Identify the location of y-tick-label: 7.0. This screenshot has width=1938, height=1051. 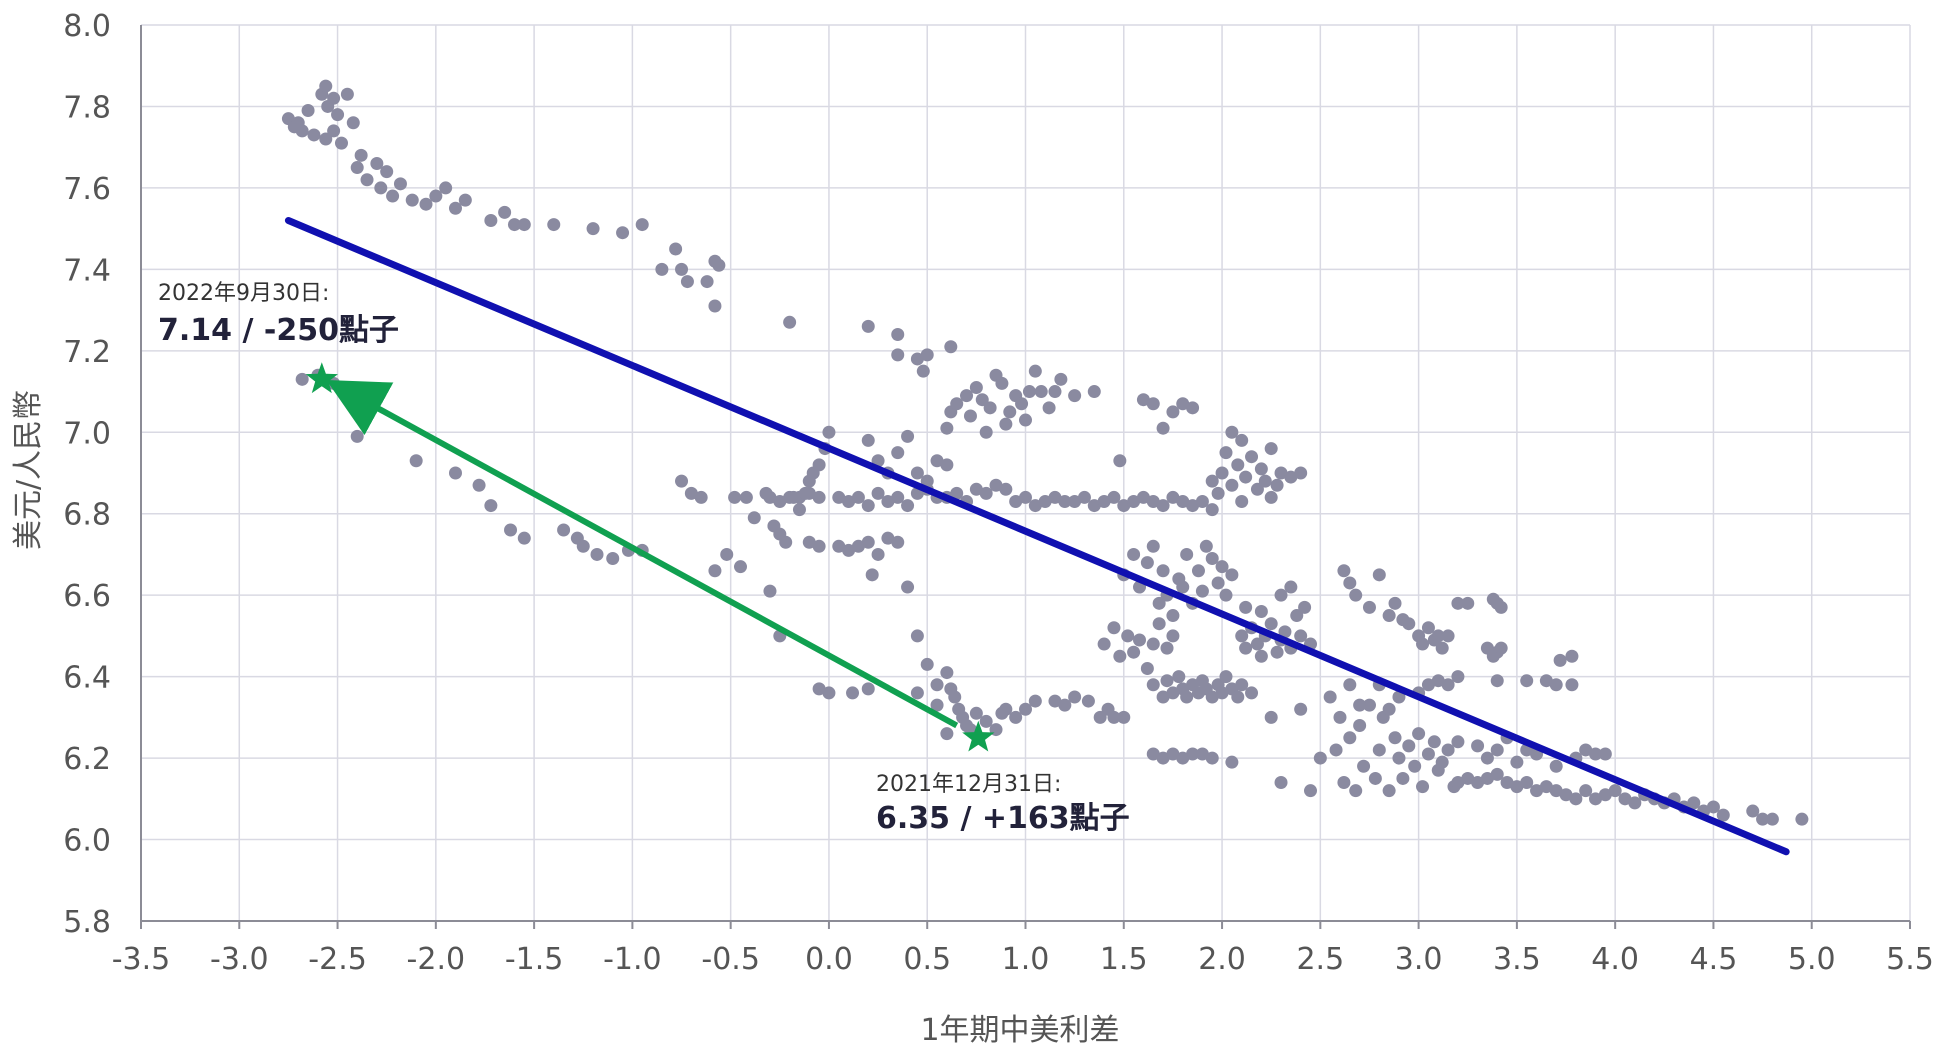
(87, 433).